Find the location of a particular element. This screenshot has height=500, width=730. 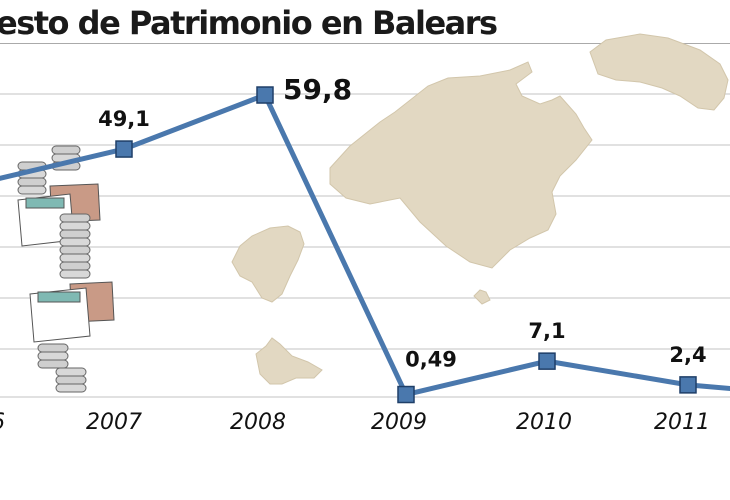

x-axis-tick-labels: 6 2007 2008 2009 2010 2011 is located at coordinates (355, 422).